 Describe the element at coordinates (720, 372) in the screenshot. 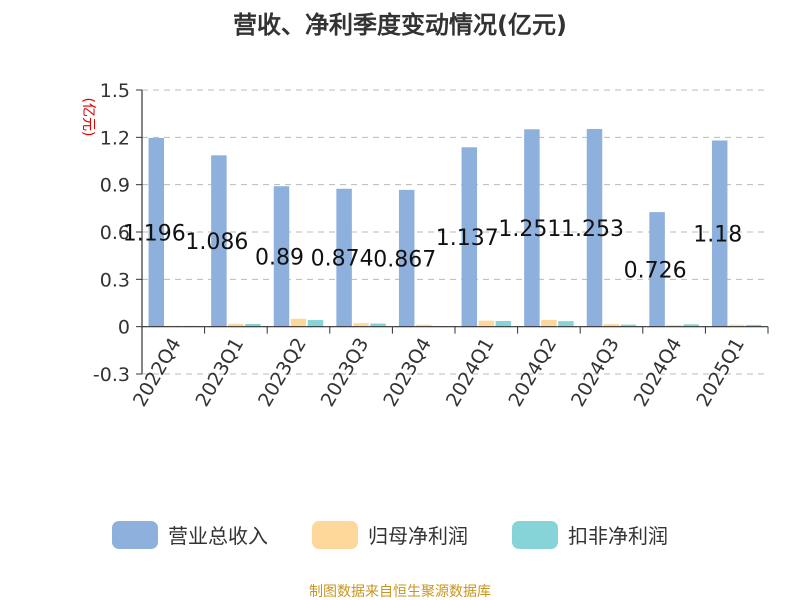

I see `x-tick-label: 2025Q1` at that location.